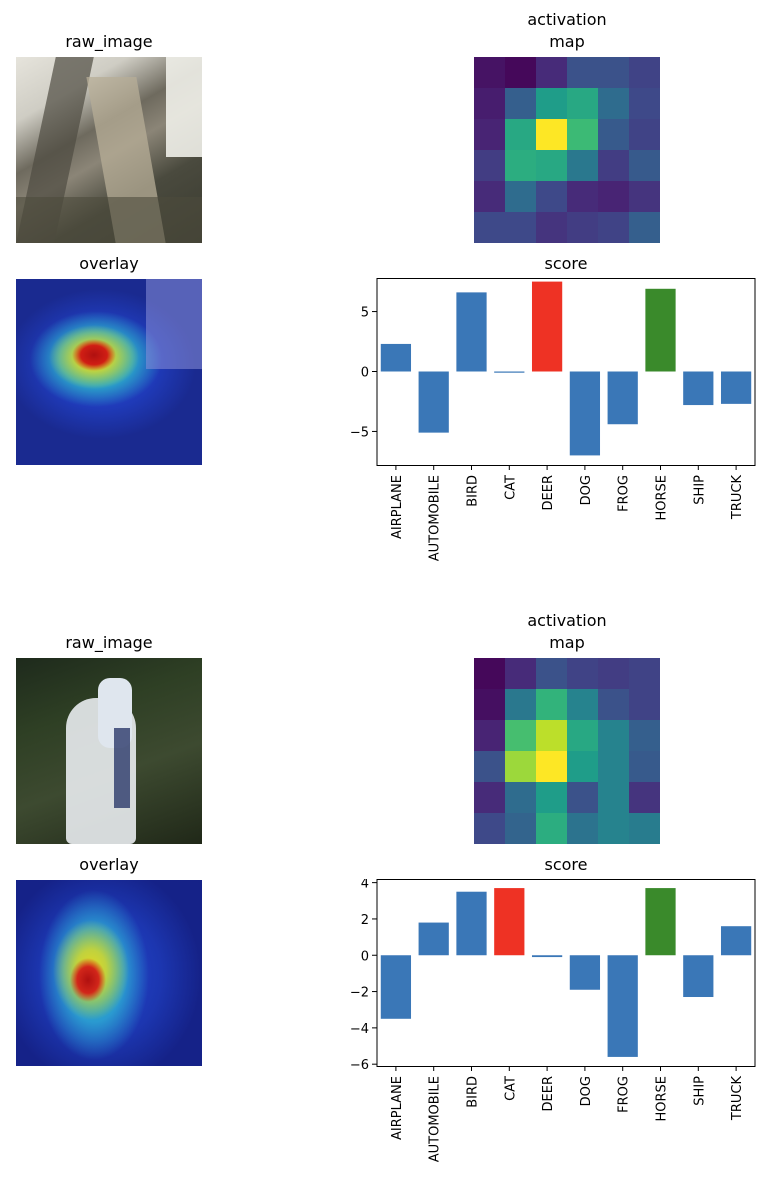 The height and width of the screenshot is (1190, 766). What do you see at coordinates (567, 19) in the screenshot?
I see `activation-title-line1: activation` at bounding box center [567, 19].